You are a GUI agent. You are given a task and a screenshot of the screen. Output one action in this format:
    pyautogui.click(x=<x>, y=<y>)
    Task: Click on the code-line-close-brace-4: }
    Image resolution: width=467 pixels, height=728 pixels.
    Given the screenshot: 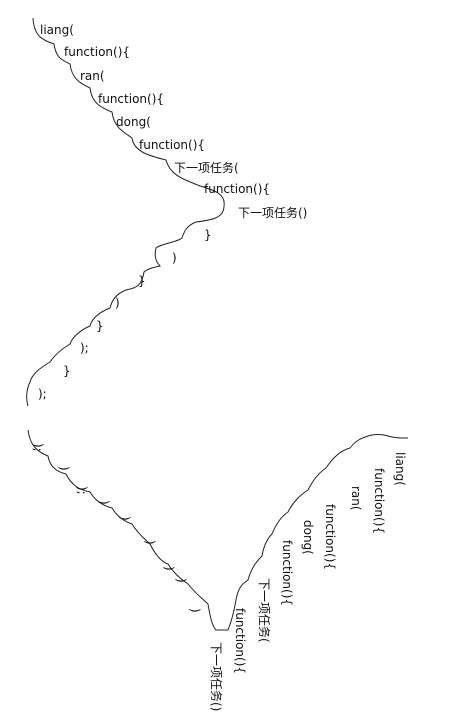 What is the action you would take?
    pyautogui.click(x=67, y=371)
    